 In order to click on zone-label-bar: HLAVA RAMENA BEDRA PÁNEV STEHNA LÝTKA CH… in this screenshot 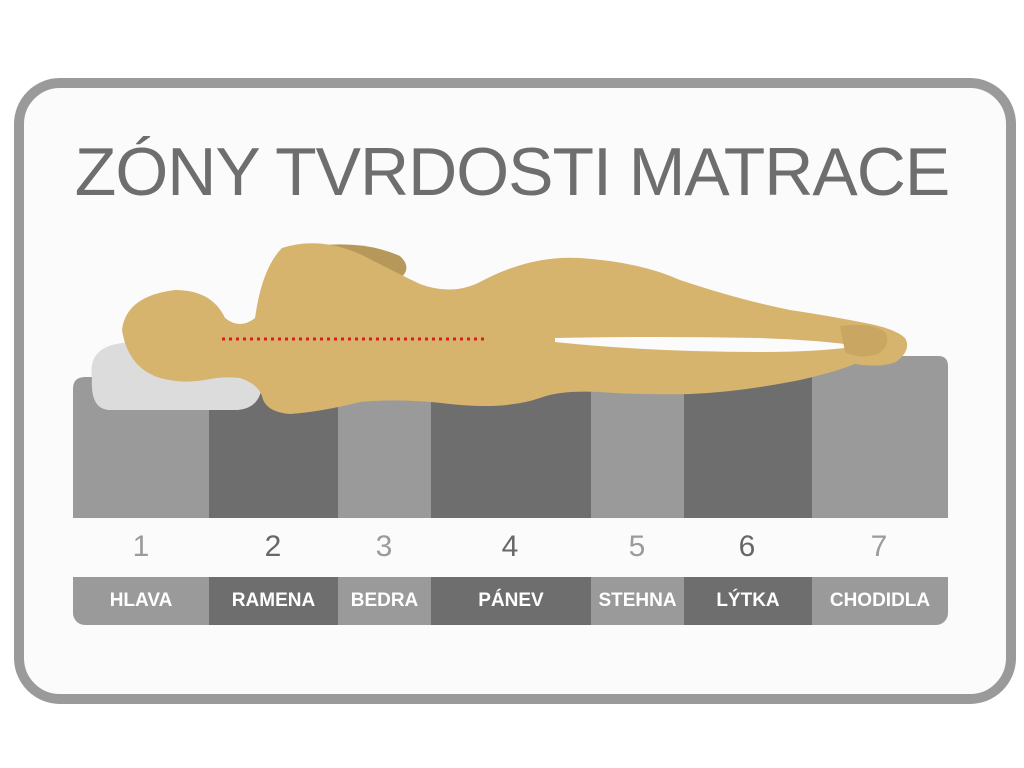, I will do `click(510, 601)`.